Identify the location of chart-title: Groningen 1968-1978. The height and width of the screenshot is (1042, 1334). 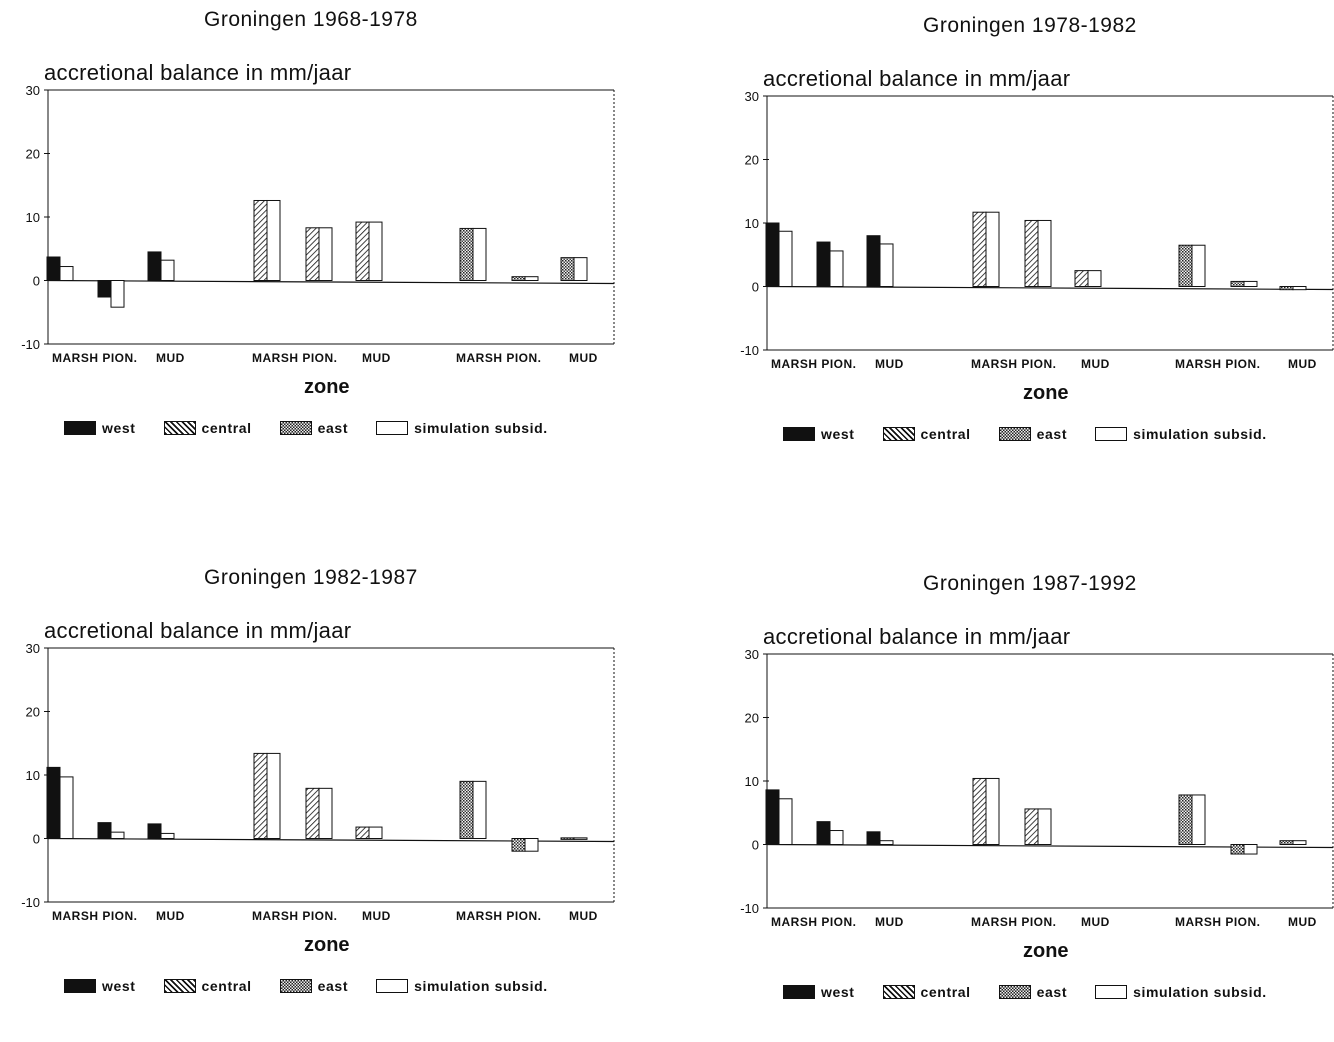
(311, 19).